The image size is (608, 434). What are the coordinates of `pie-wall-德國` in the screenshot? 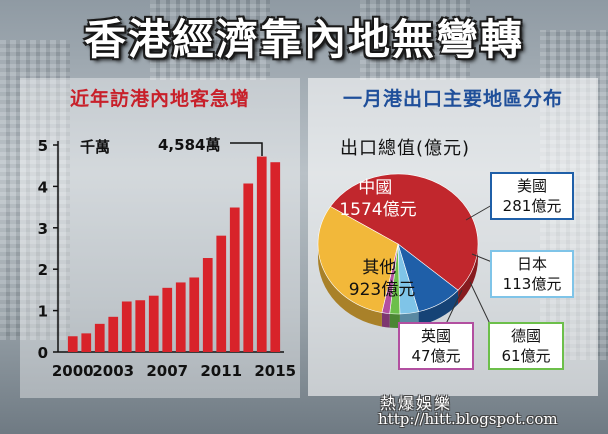 It's located at (394, 321).